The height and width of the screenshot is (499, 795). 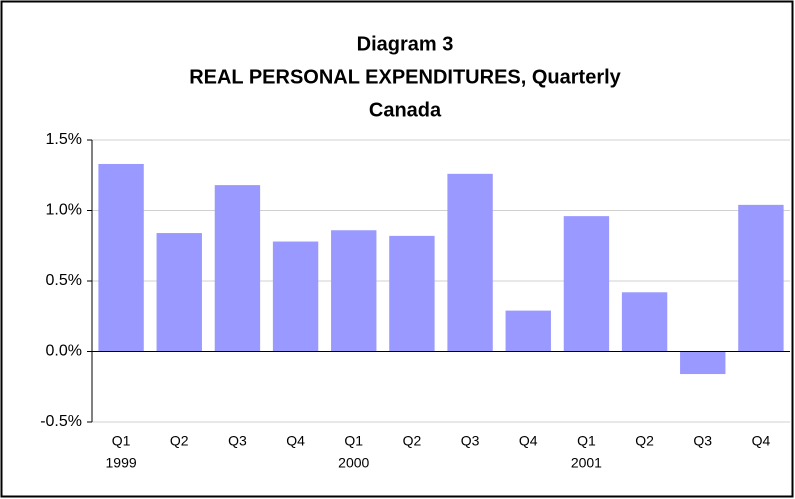 I want to click on x-group-label: 2001, so click(x=586, y=463).